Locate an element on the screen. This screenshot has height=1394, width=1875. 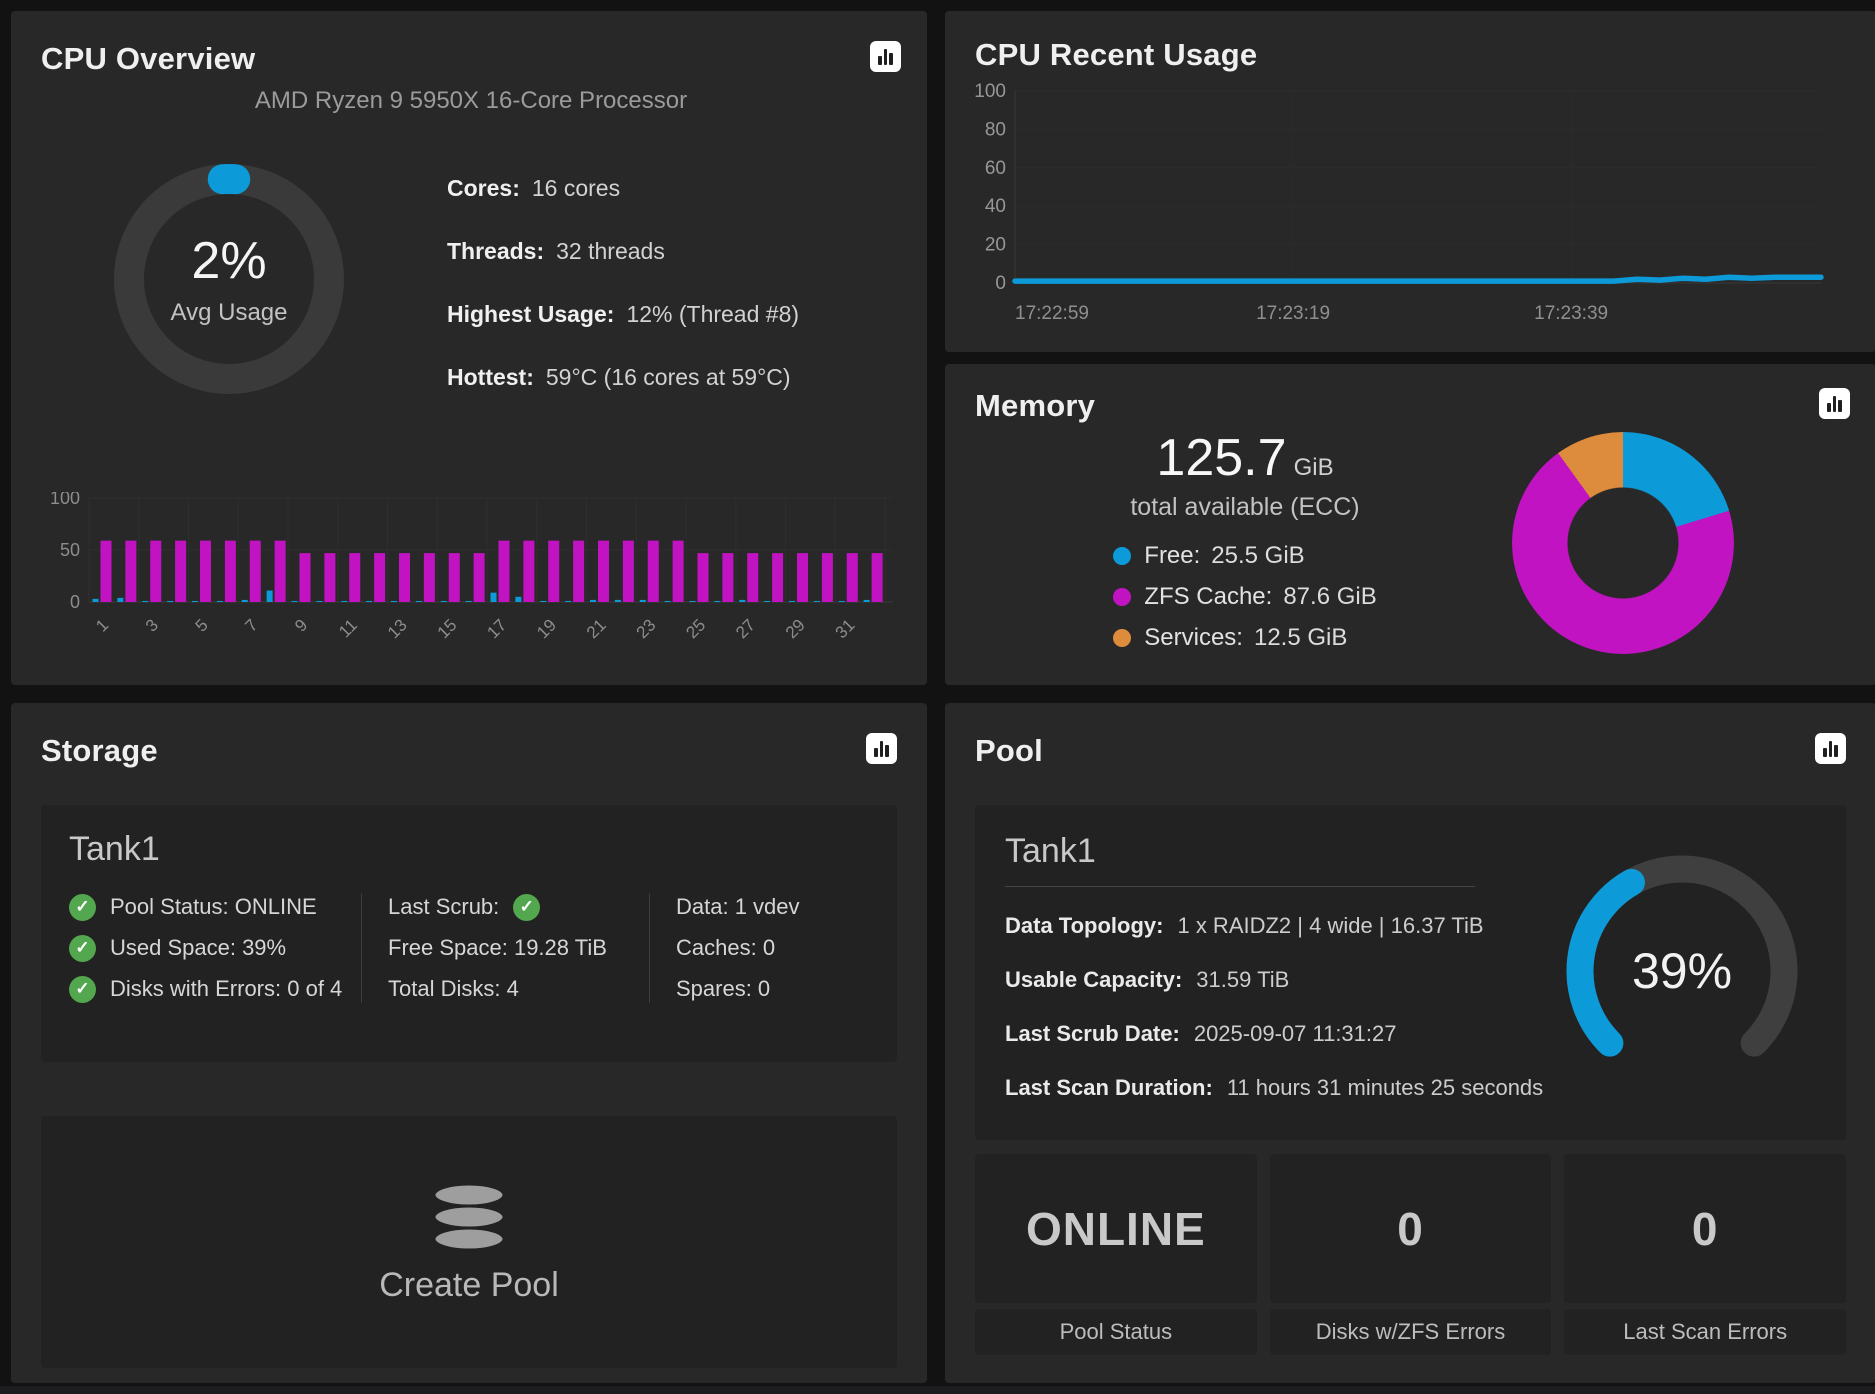
svg-text: 29 is located at coordinates (795, 628).